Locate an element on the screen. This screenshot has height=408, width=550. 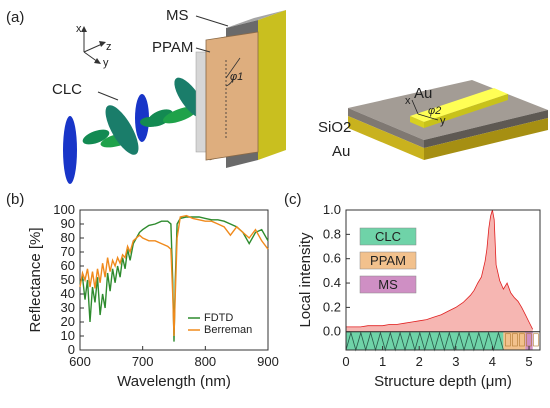
y-tick-label-b: 50 is located at coordinates (68, 279).